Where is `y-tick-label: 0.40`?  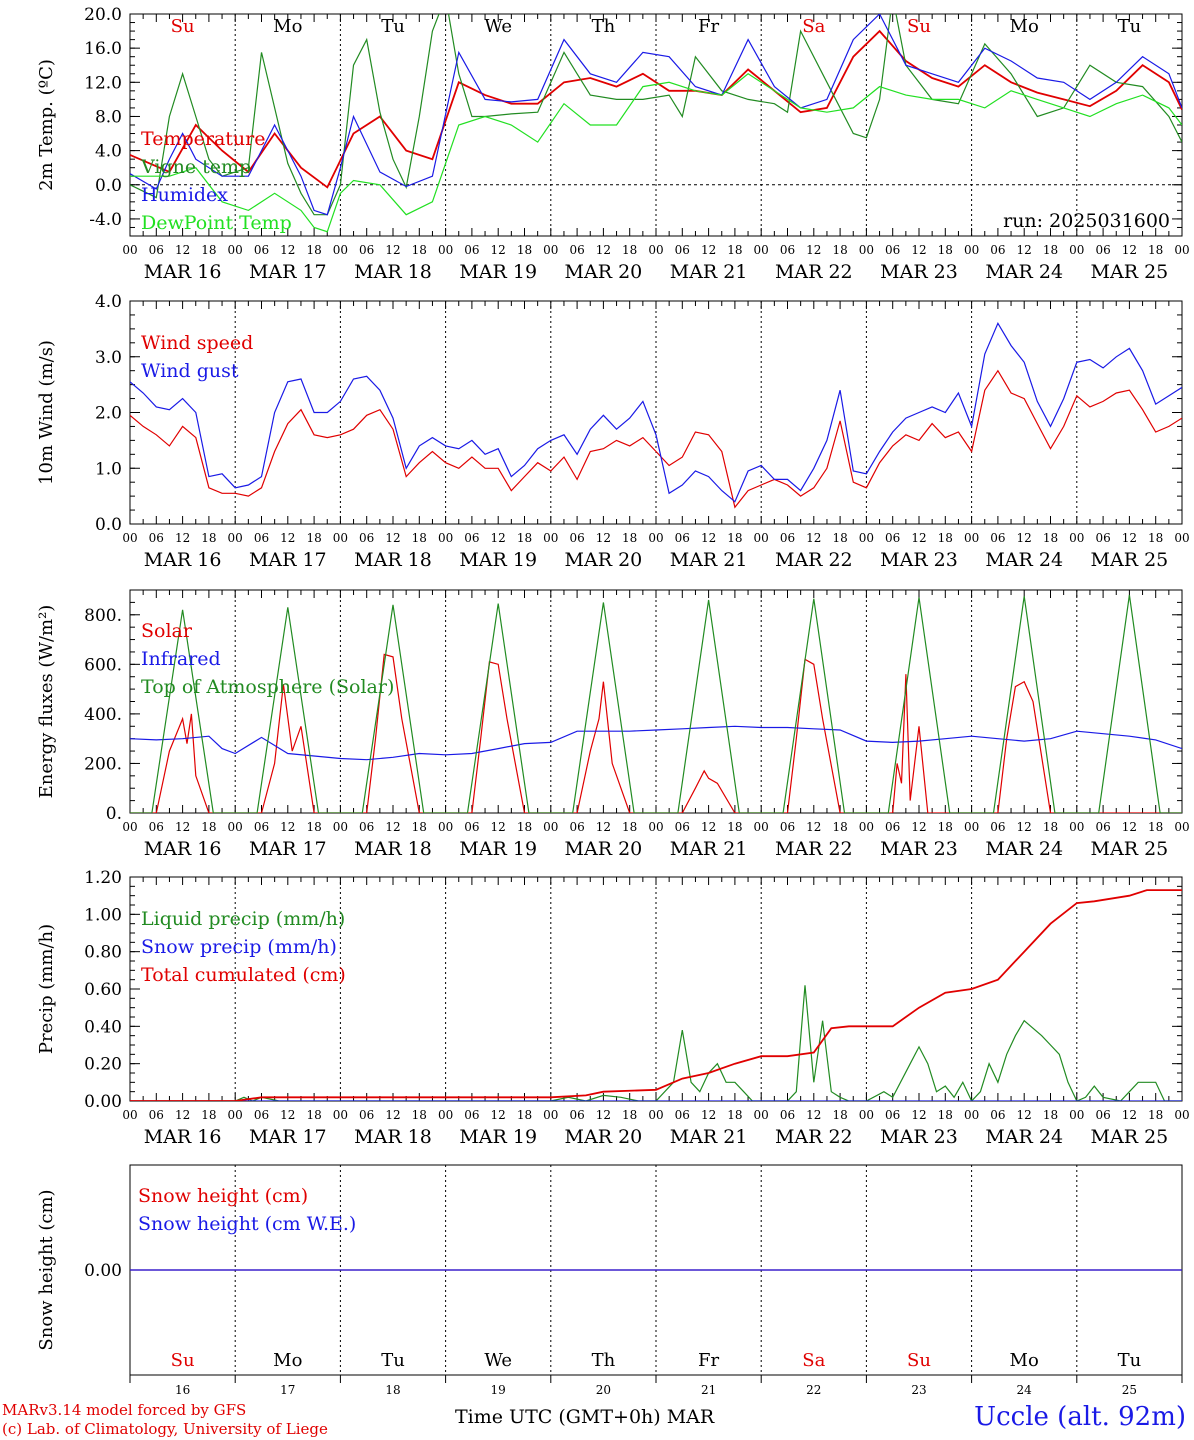
y-tick-label: 0.40 is located at coordinates (103, 1027).